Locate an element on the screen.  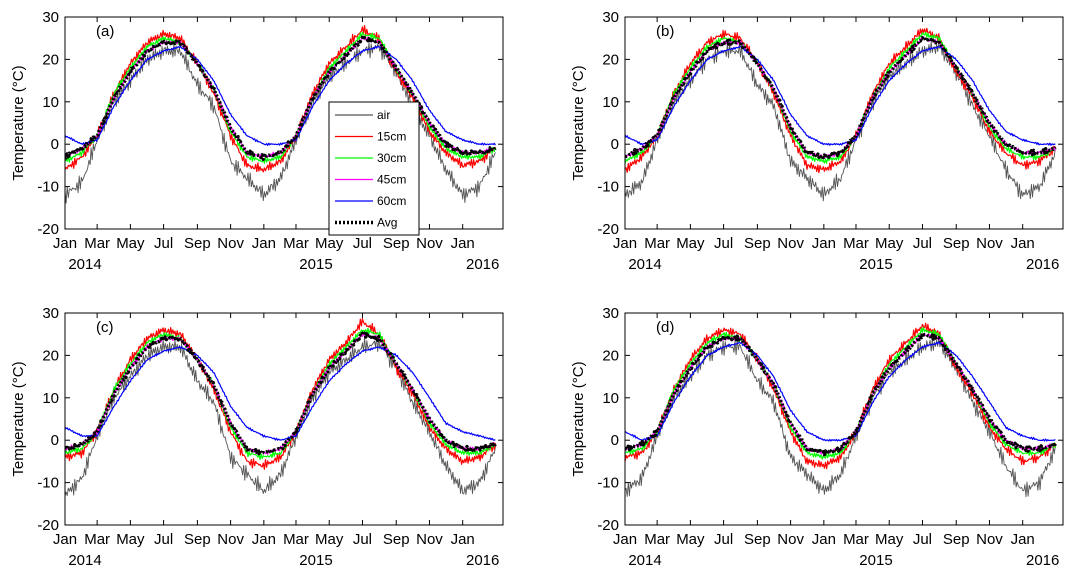
panel-label: (a) is located at coordinates (105, 31).